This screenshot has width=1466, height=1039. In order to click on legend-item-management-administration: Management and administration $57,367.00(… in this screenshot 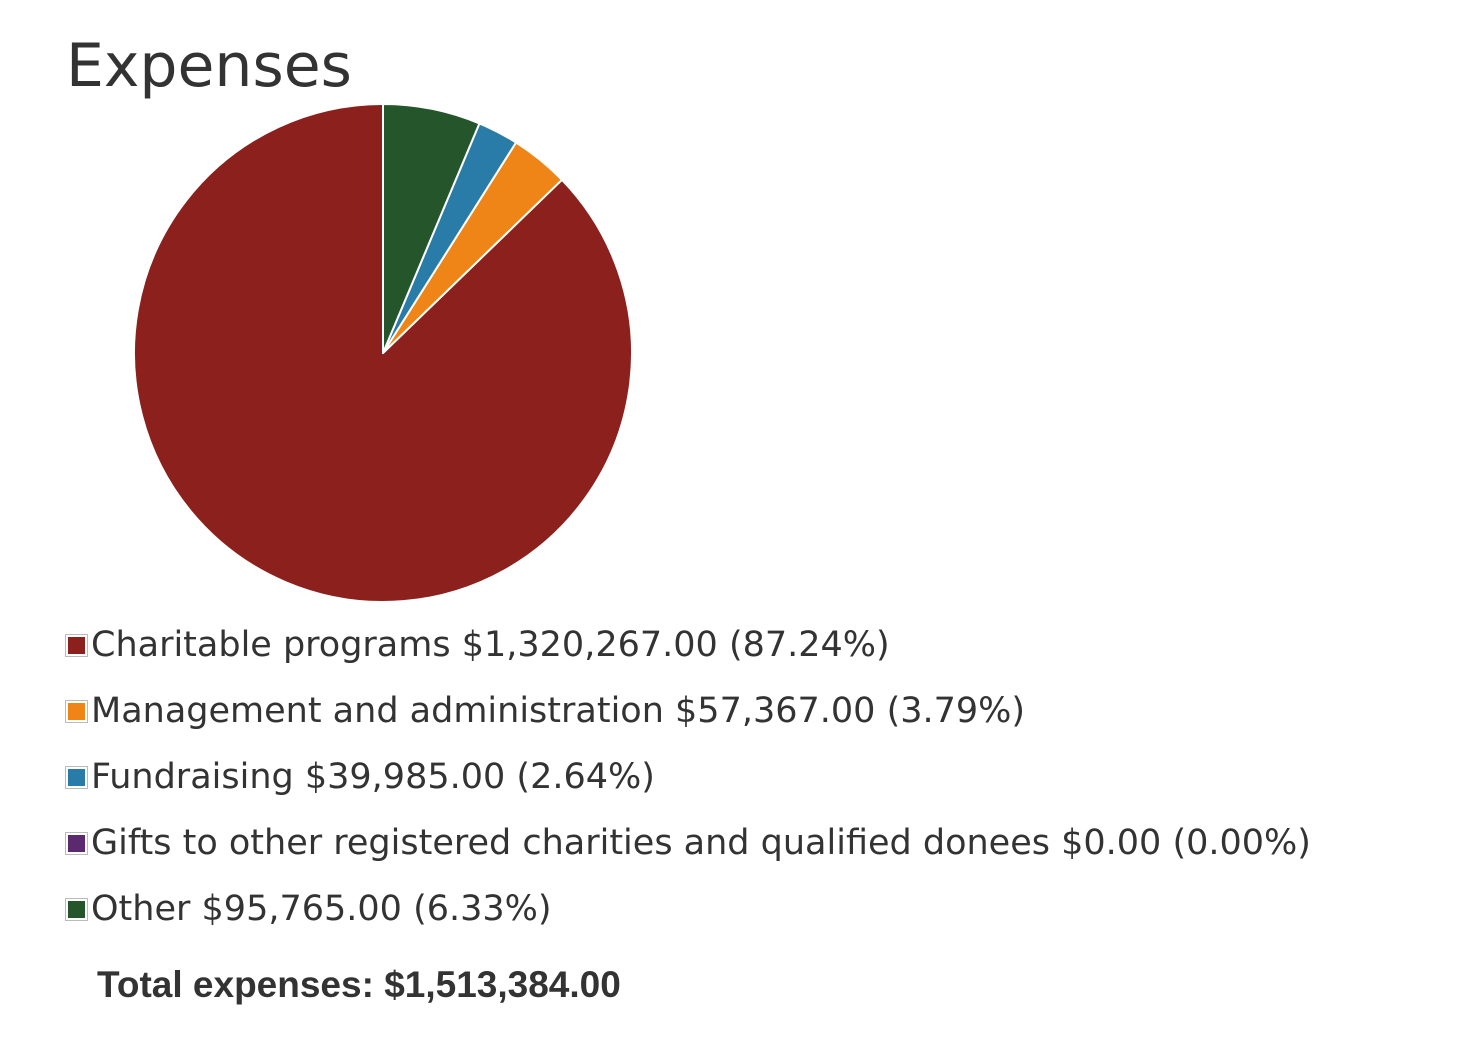, I will do `click(688, 711)`.